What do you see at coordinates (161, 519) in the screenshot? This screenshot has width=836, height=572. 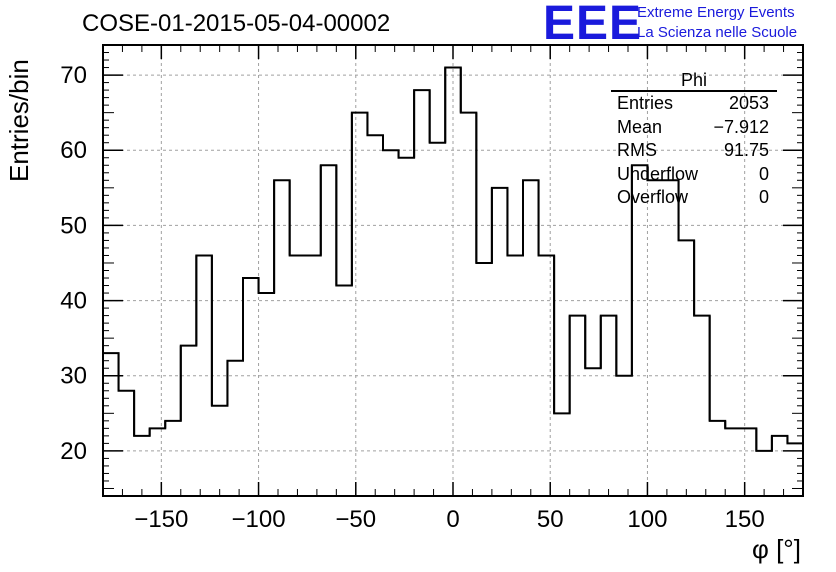 I see `x-tick-label: −150` at bounding box center [161, 519].